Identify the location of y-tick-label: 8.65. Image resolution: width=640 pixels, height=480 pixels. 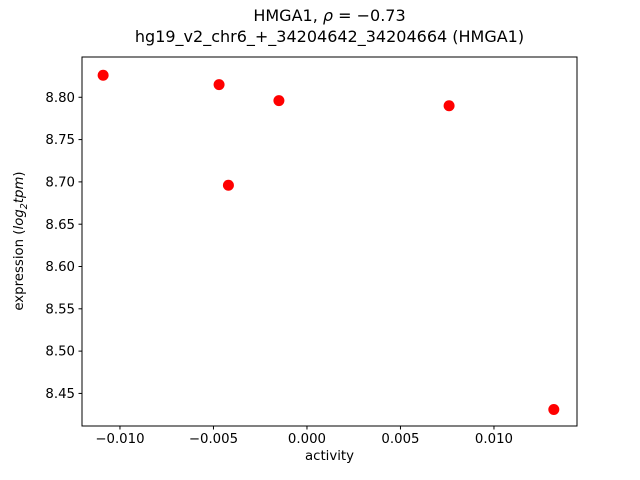
(60, 225).